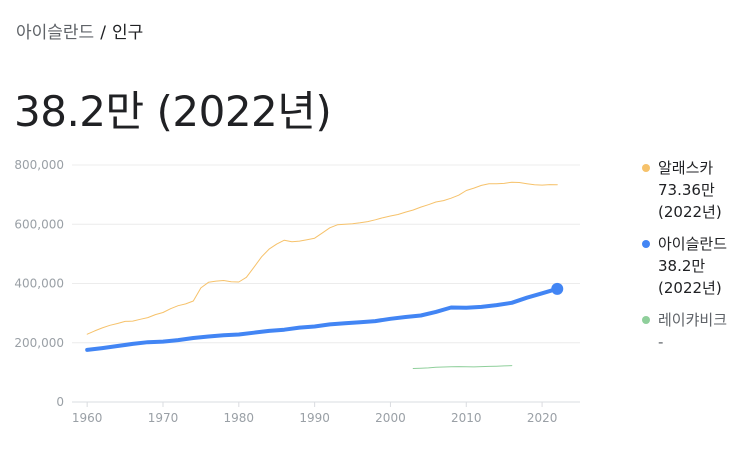 This screenshot has height=472, width=751. I want to click on headline-value: 38.2만 (2022년), so click(173, 111).